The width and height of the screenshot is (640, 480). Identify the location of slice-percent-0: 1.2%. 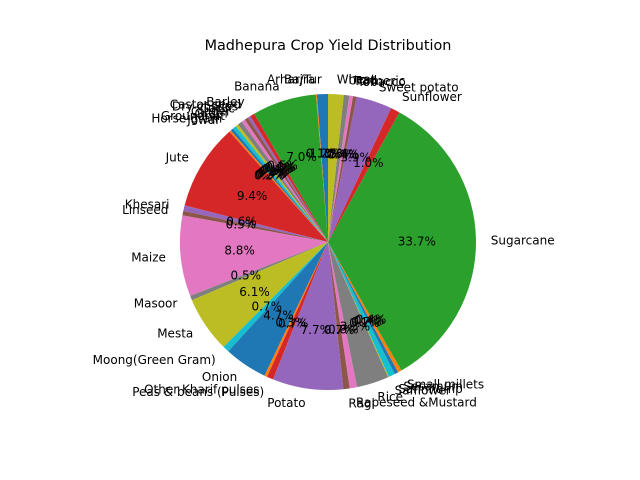
(324, 153).